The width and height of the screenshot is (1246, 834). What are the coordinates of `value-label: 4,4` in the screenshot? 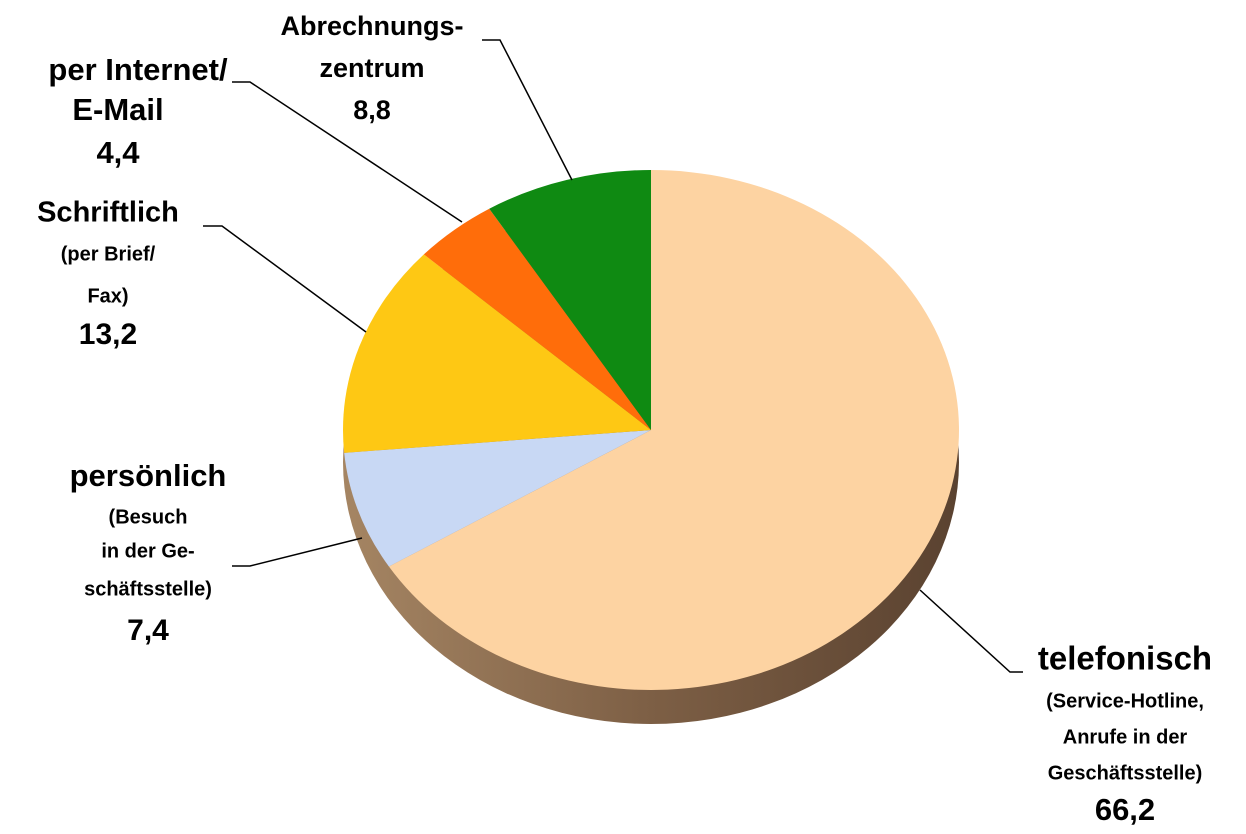 It's located at (118, 152).